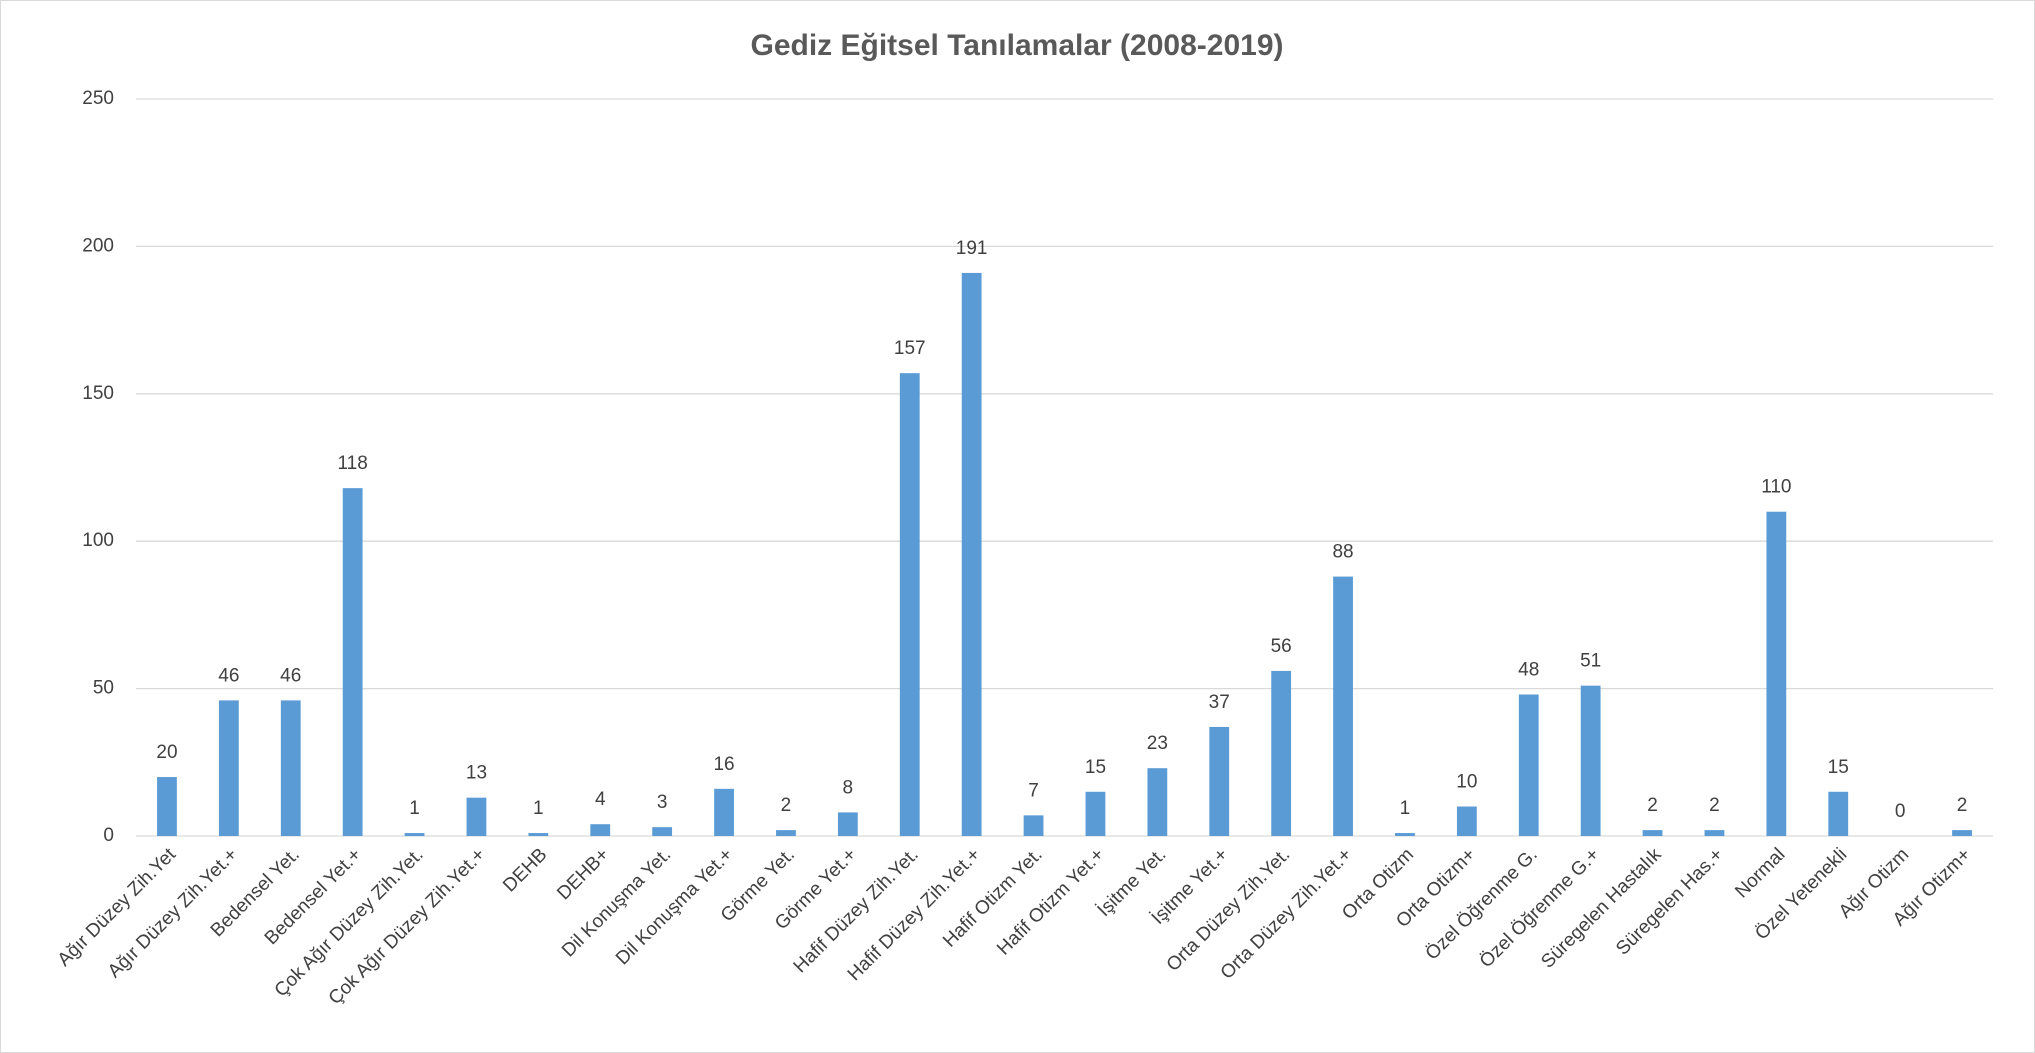 This screenshot has height=1053, width=2035. What do you see at coordinates (1528, 670) in the screenshot?
I see `data-label: 48` at bounding box center [1528, 670].